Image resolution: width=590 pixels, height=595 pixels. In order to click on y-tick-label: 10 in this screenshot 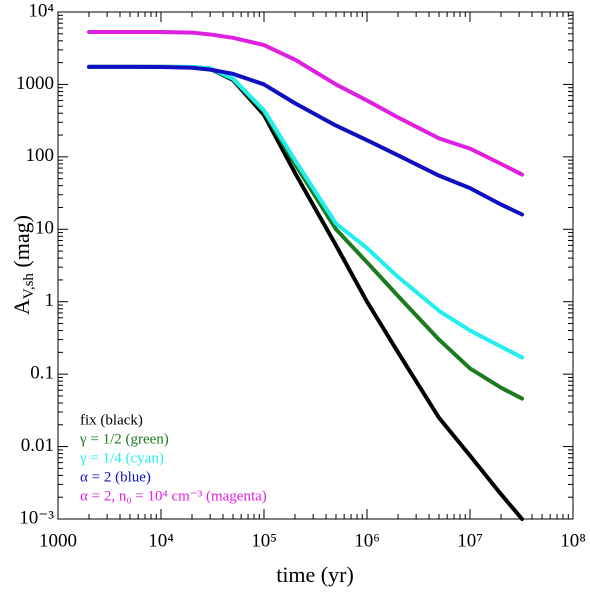, I will do `click(44, 228)`.